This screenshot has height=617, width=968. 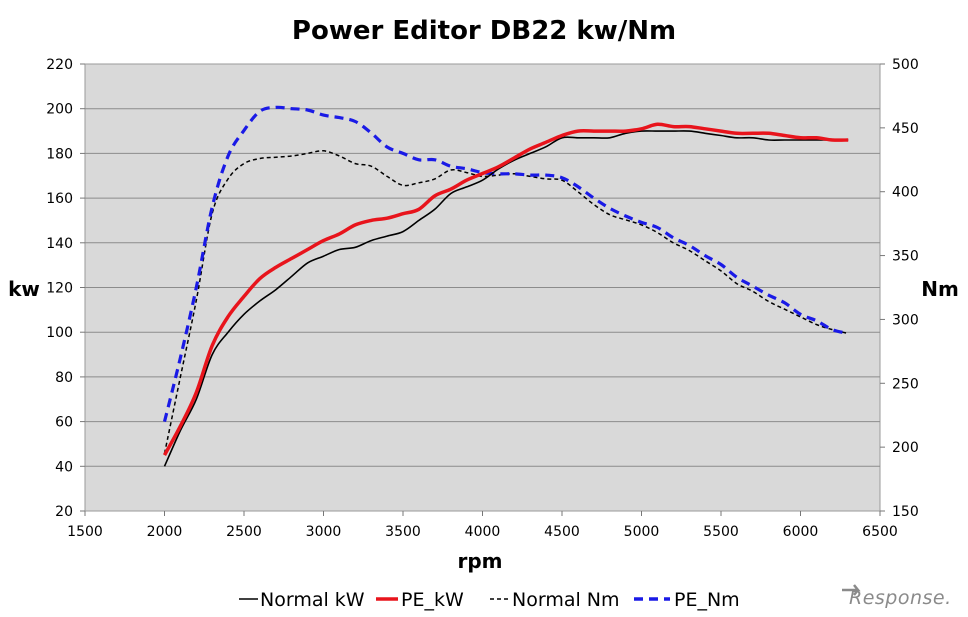 What do you see at coordinates (905, 129) in the screenshot?
I see `y-right-tick-label: 450` at bounding box center [905, 129].